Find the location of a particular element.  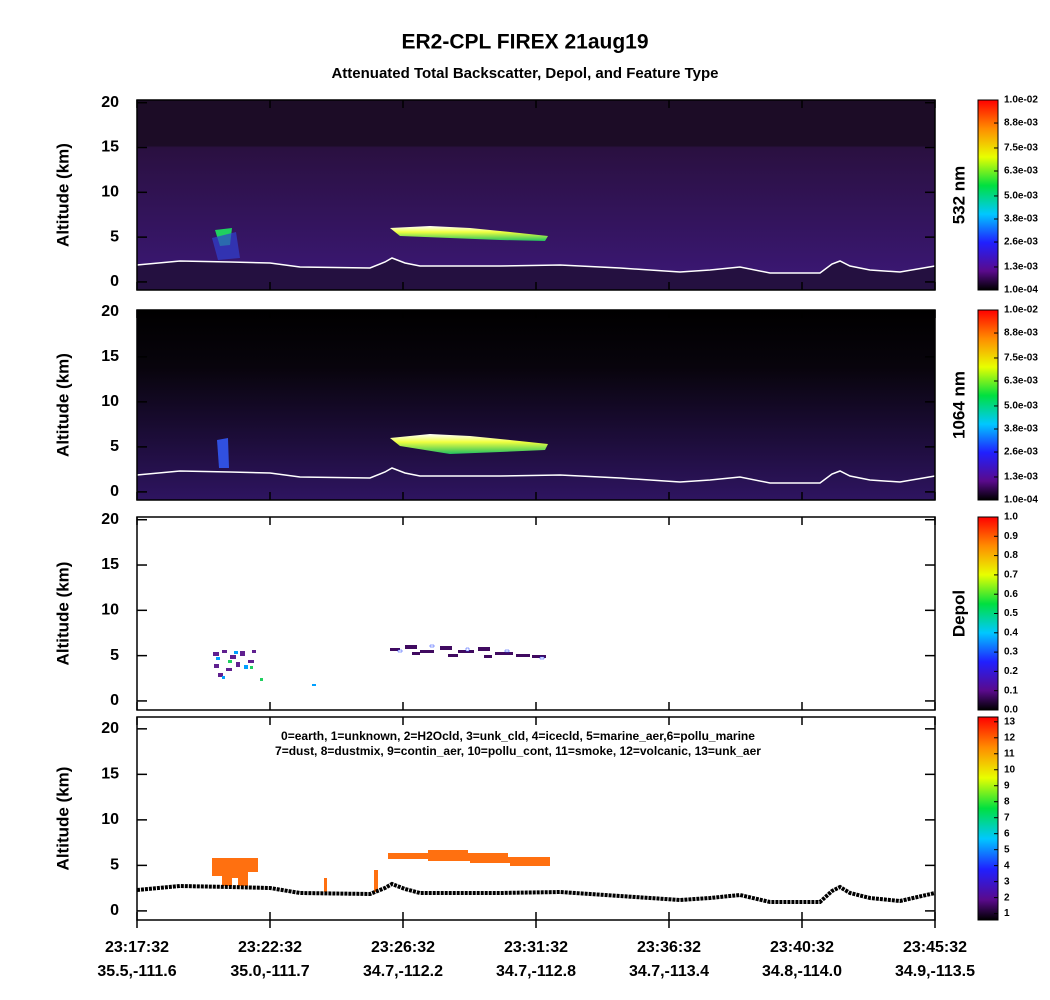

x-tick-label: 34.9,-113.5 is located at coordinates (935, 971).